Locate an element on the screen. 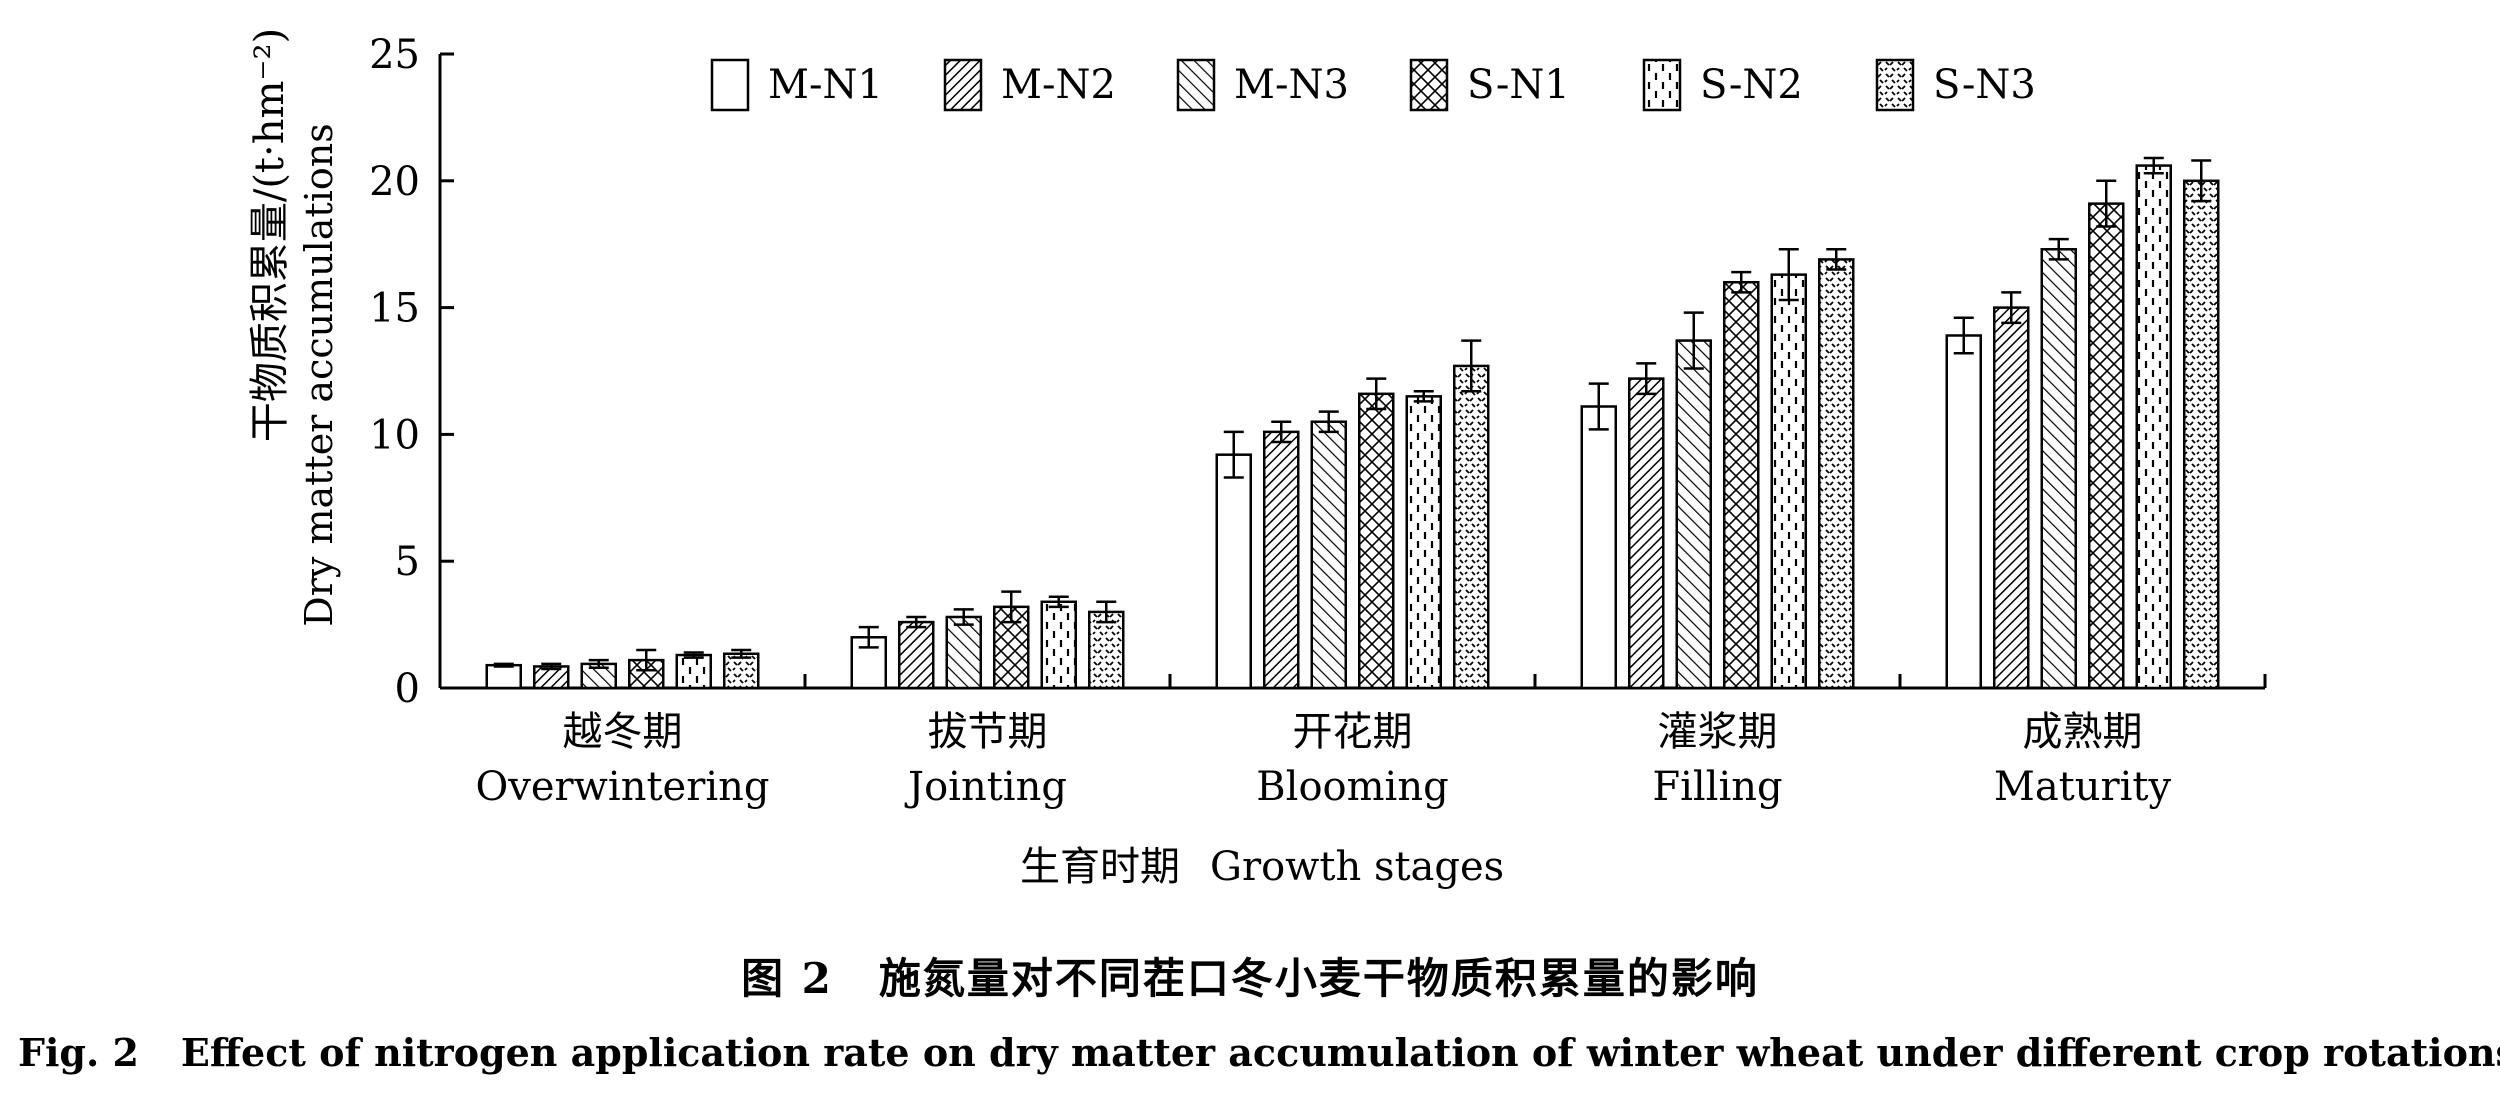 The height and width of the screenshot is (1099, 2500). x-tick-label-cn: 越冬期 is located at coordinates (623, 732).